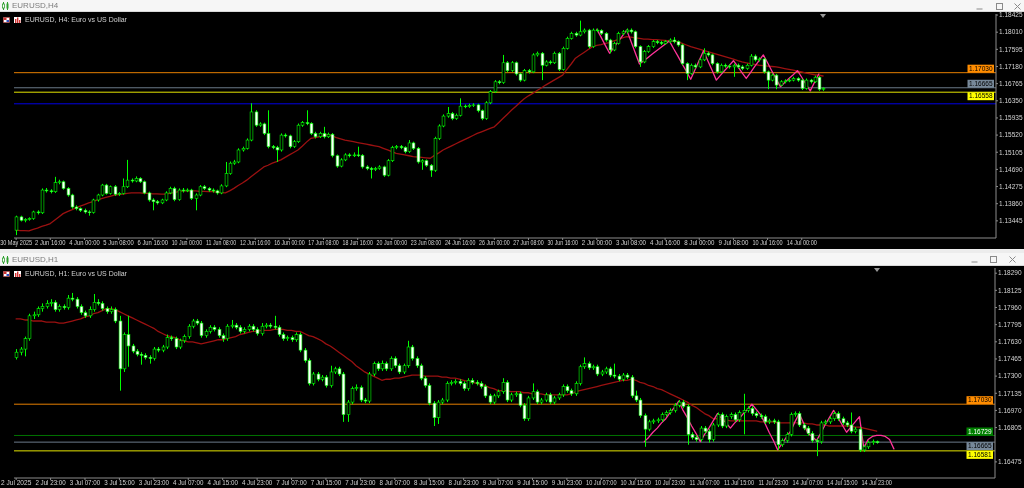 The image size is (1024, 488). Describe the element at coordinates (298, 133) in the screenshot. I see `candlestick` at that location.